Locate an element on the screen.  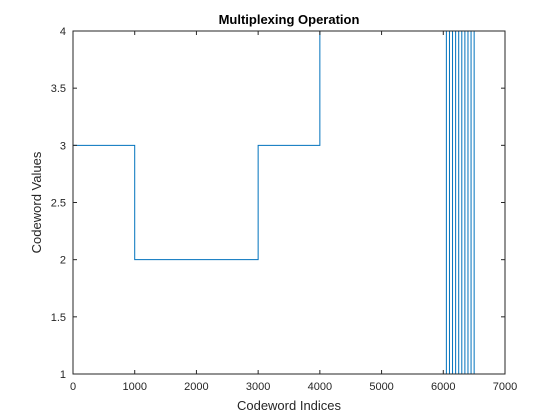
y-tick-label: 1 is located at coordinates (63, 375).